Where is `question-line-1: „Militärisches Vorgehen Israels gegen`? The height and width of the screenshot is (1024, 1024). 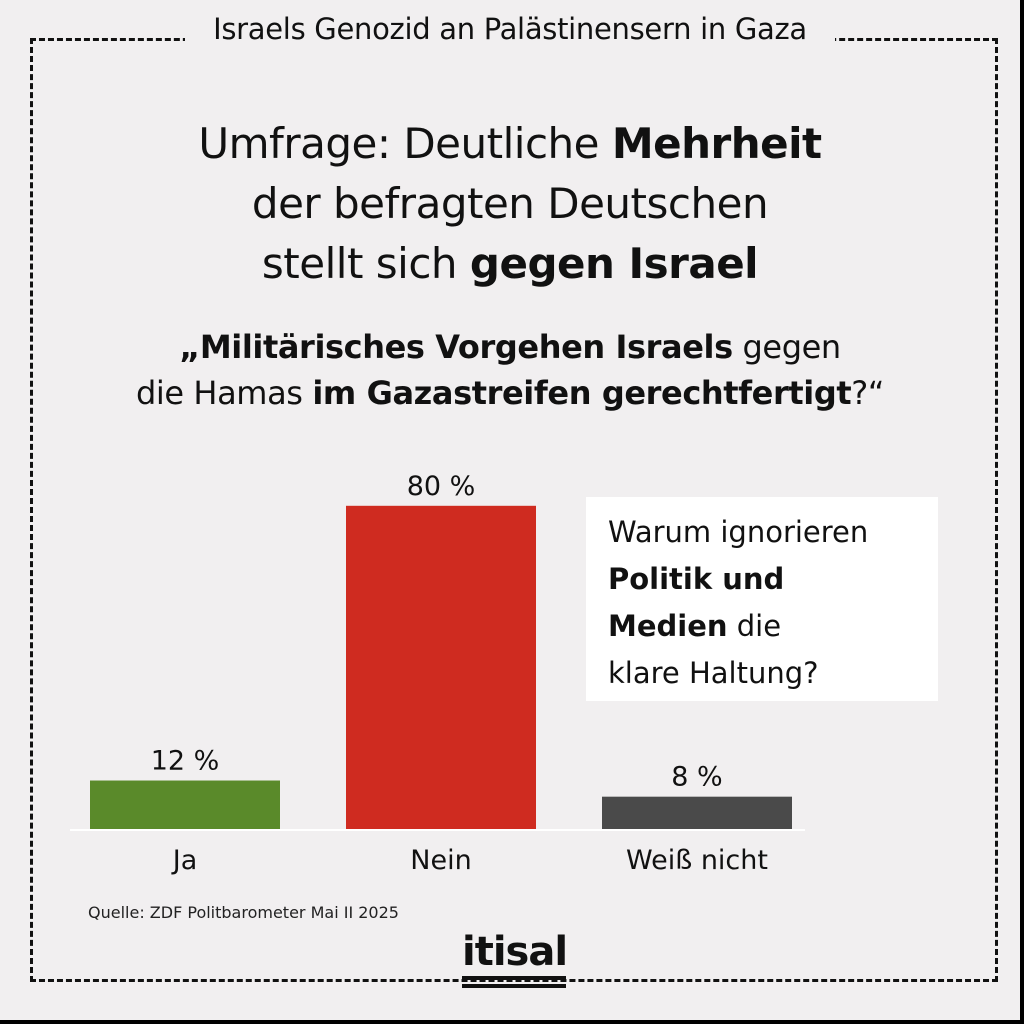 question-line-1: „Militärisches Vorgehen Israels gegen is located at coordinates (510, 347).